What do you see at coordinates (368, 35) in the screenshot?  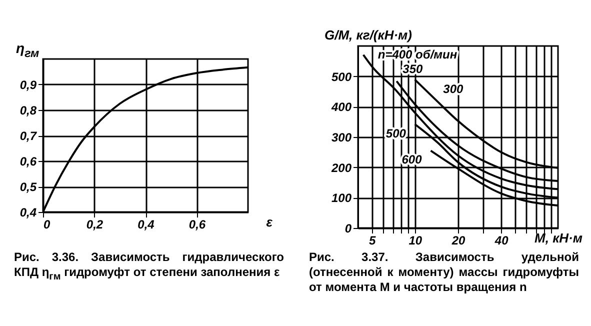 I see `y-axis-title: G/M, кг/(кН·м)` at bounding box center [368, 35].